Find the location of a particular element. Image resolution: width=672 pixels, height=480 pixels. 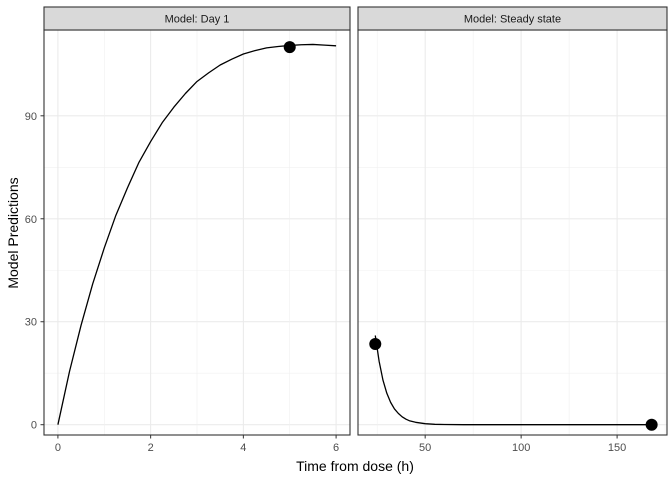

x-tick-label: 4 is located at coordinates (243, 448).